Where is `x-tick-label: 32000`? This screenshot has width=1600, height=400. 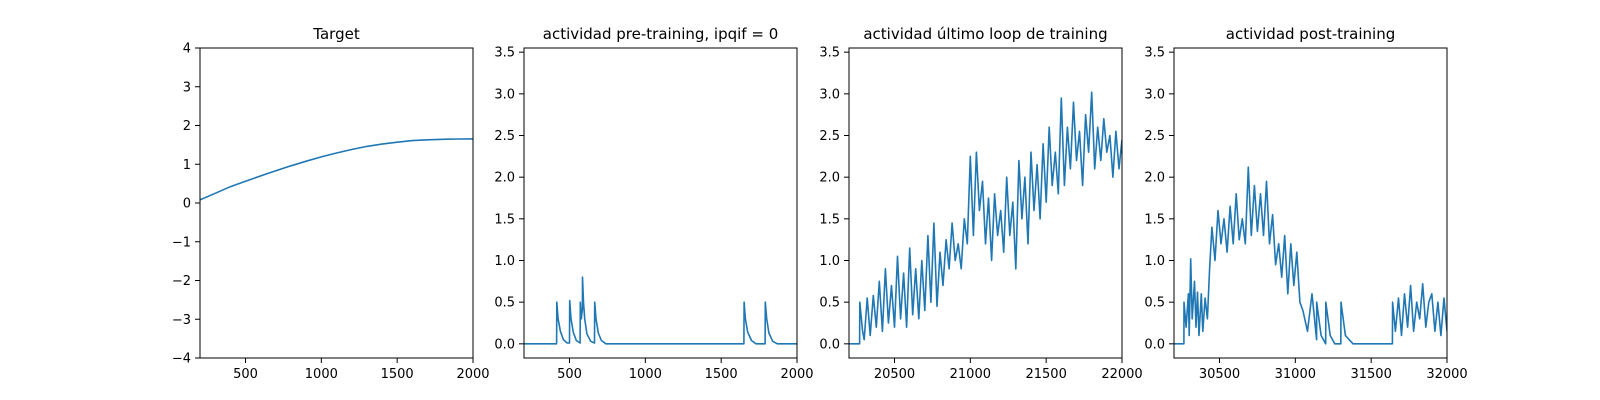
x-tick-label: 32000 is located at coordinates (1446, 374).